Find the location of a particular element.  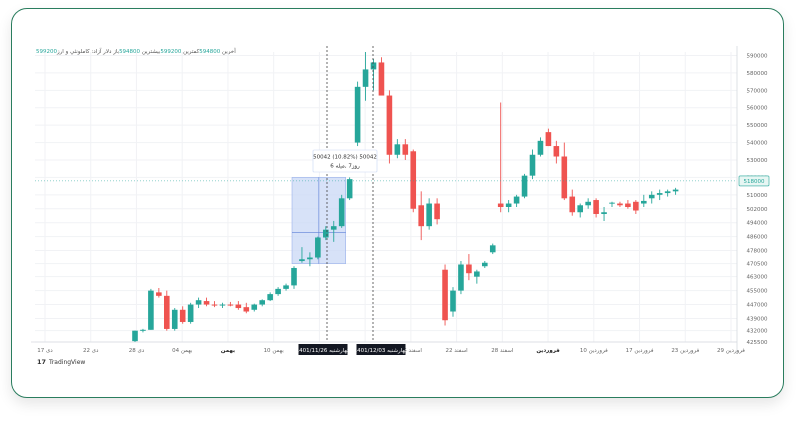

x-tick-label: فروردین is located at coordinates (548, 351).